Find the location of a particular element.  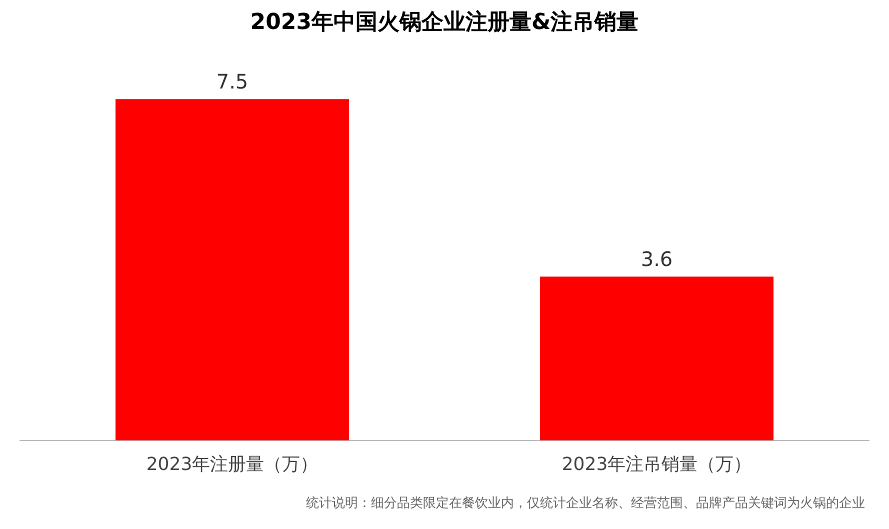

data-label: 7.5 is located at coordinates (232, 81).